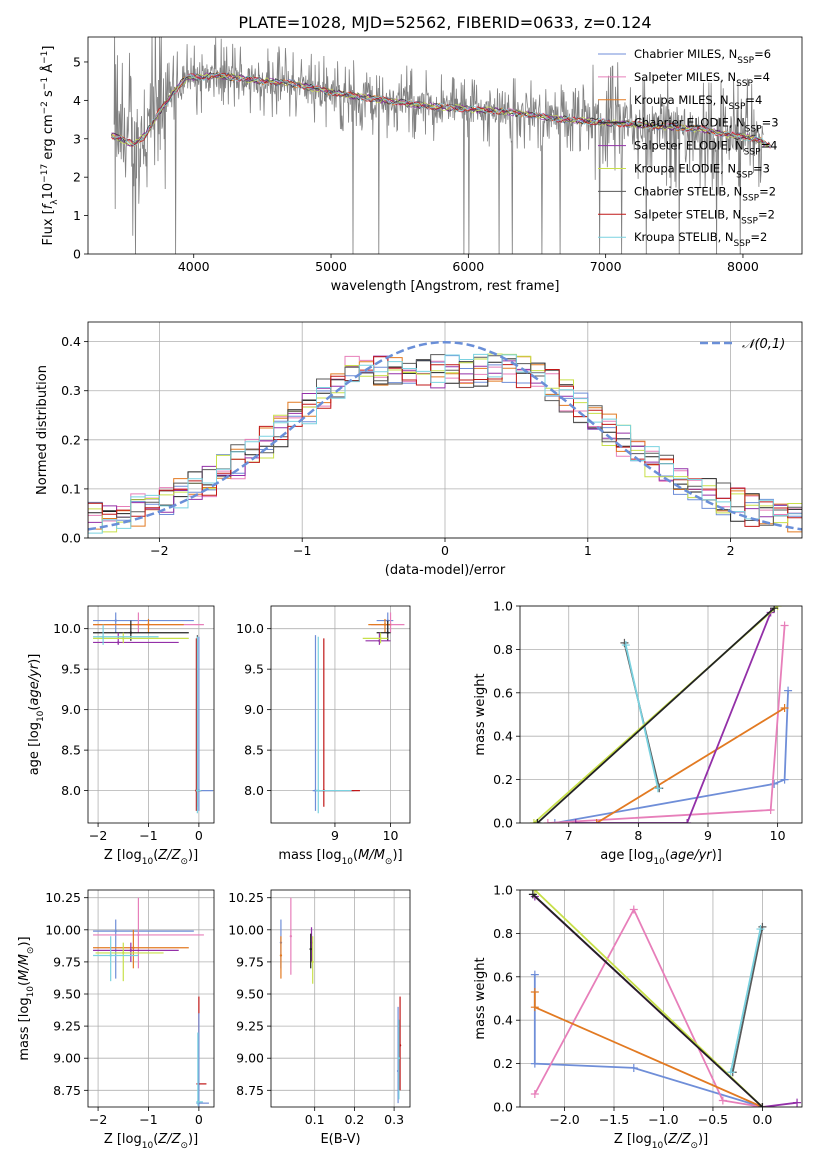 This screenshot has width=819, height=1170. Describe the element at coordinates (302, 550) in the screenshot. I see `tick-label-x: −1` at that location.